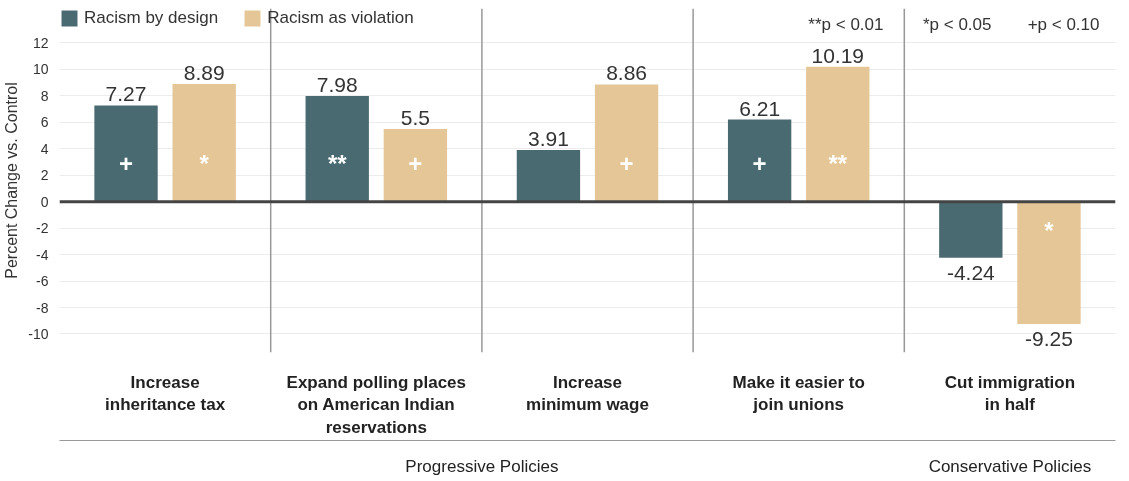 Image resolution: width=1129 pixels, height=481 pixels. Describe the element at coordinates (165, 393) in the screenshot. I see `x-tick-label: Increase inheritance tax` at that location.